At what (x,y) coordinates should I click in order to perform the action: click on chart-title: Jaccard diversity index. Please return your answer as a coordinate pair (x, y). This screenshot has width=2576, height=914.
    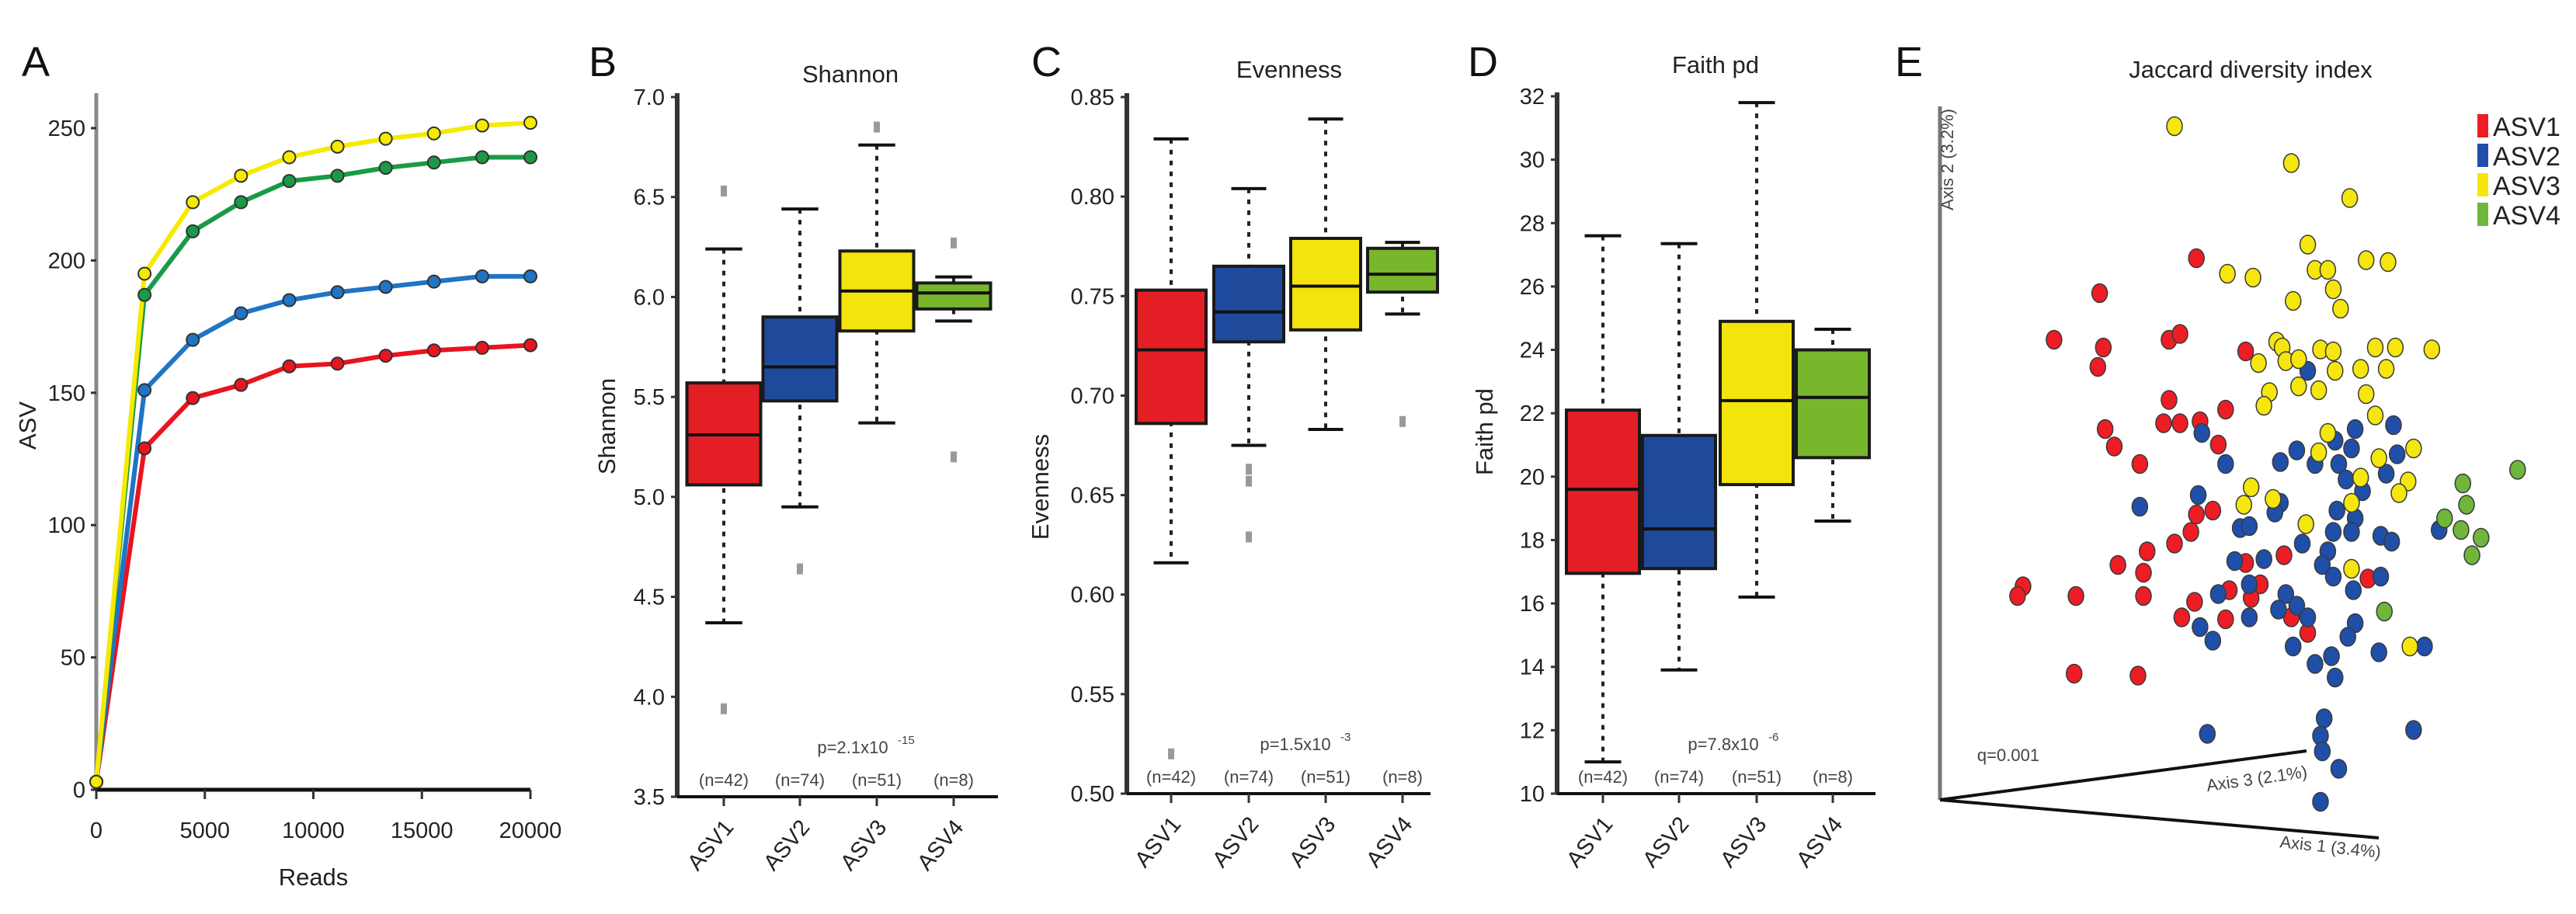
    Looking at the image, I should click on (2251, 69).